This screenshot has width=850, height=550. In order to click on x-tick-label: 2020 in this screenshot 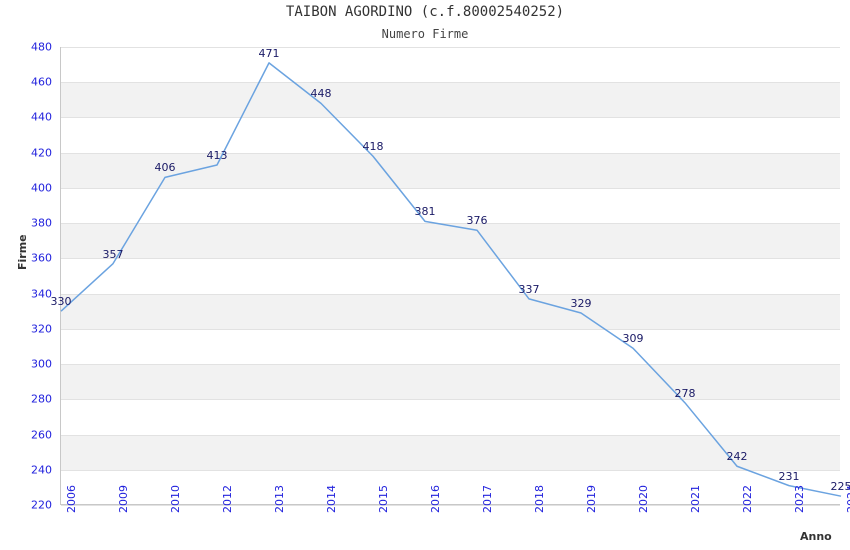, I will do `click(643, 499)`.